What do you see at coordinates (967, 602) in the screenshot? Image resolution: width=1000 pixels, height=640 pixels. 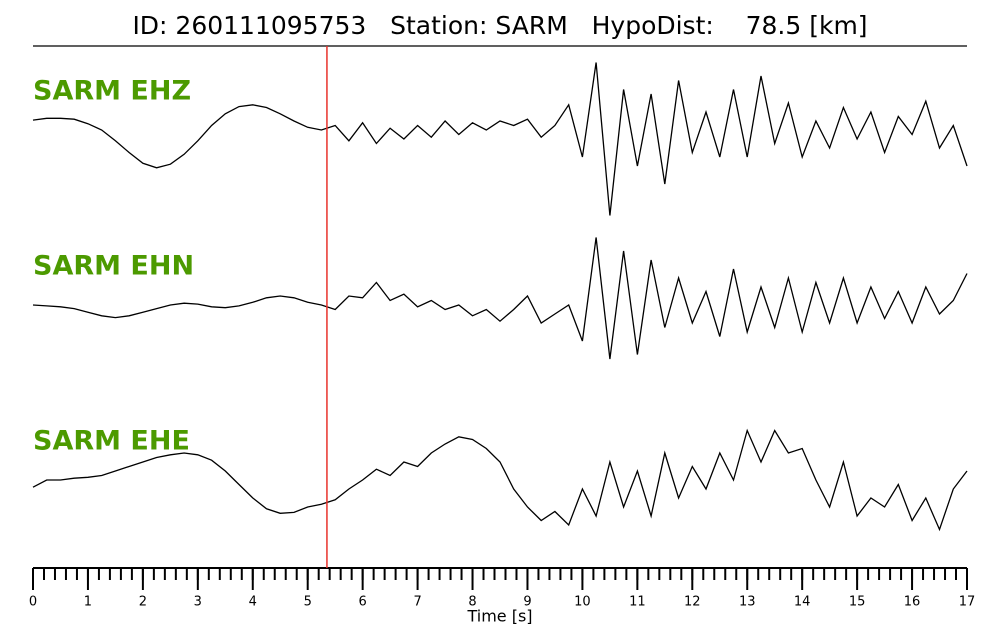 I see `x-tick-label: 17` at bounding box center [967, 602].